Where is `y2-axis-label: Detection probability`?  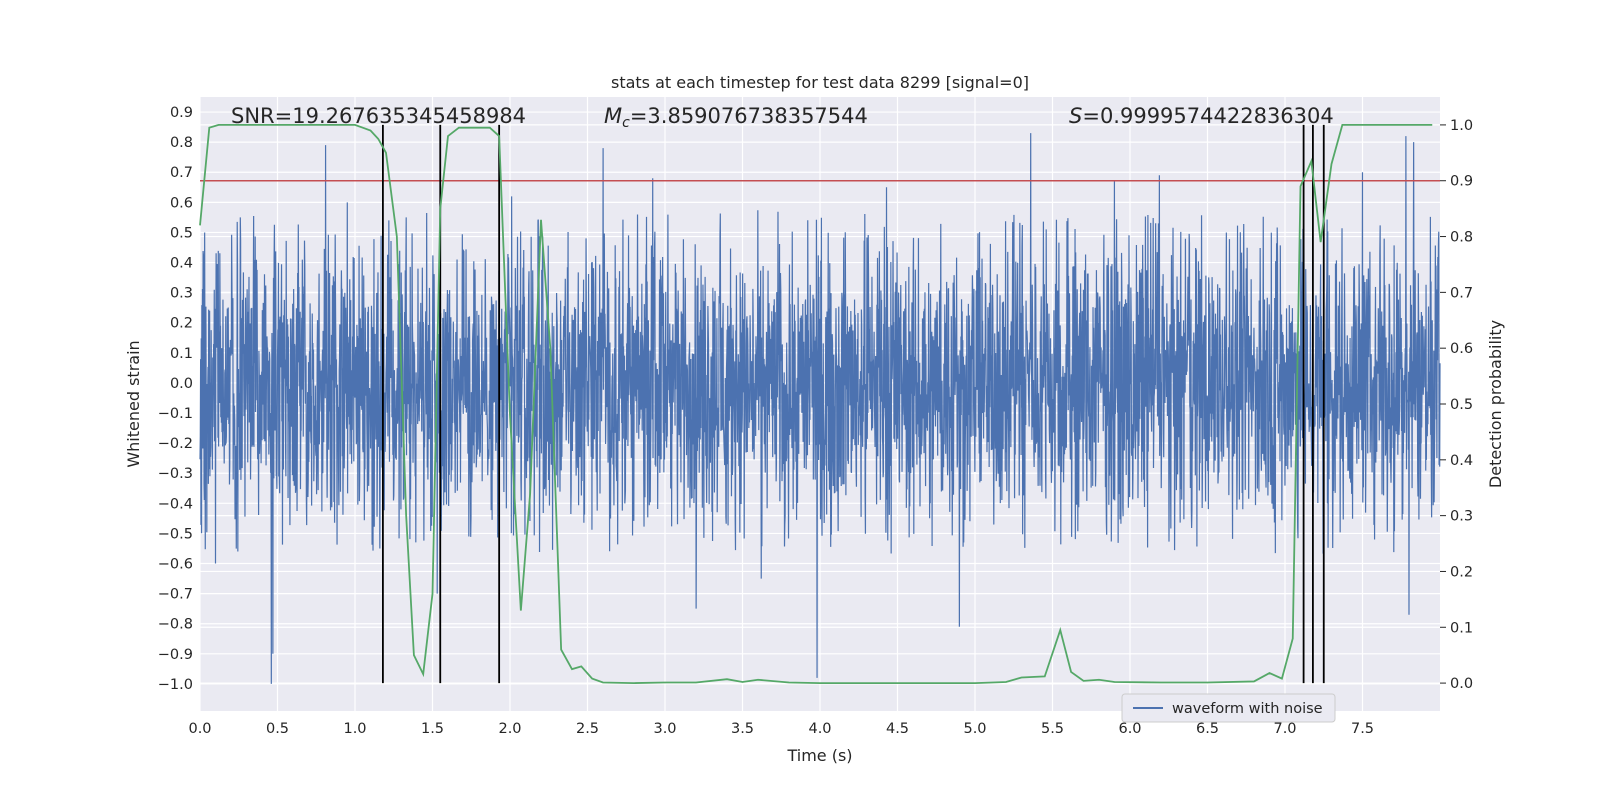
y2-axis-label: Detection probability is located at coordinates (1495, 404).